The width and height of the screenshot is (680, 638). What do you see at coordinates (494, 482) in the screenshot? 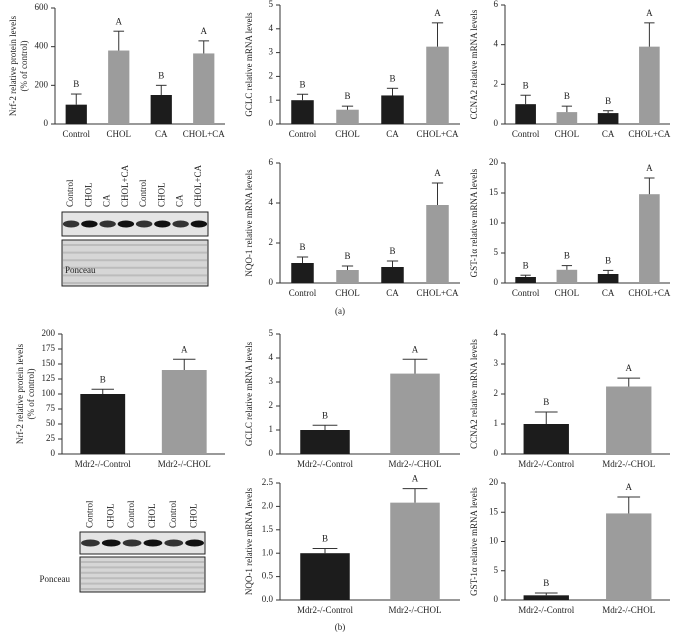
I see `y-tick-label: 20` at bounding box center [494, 482].